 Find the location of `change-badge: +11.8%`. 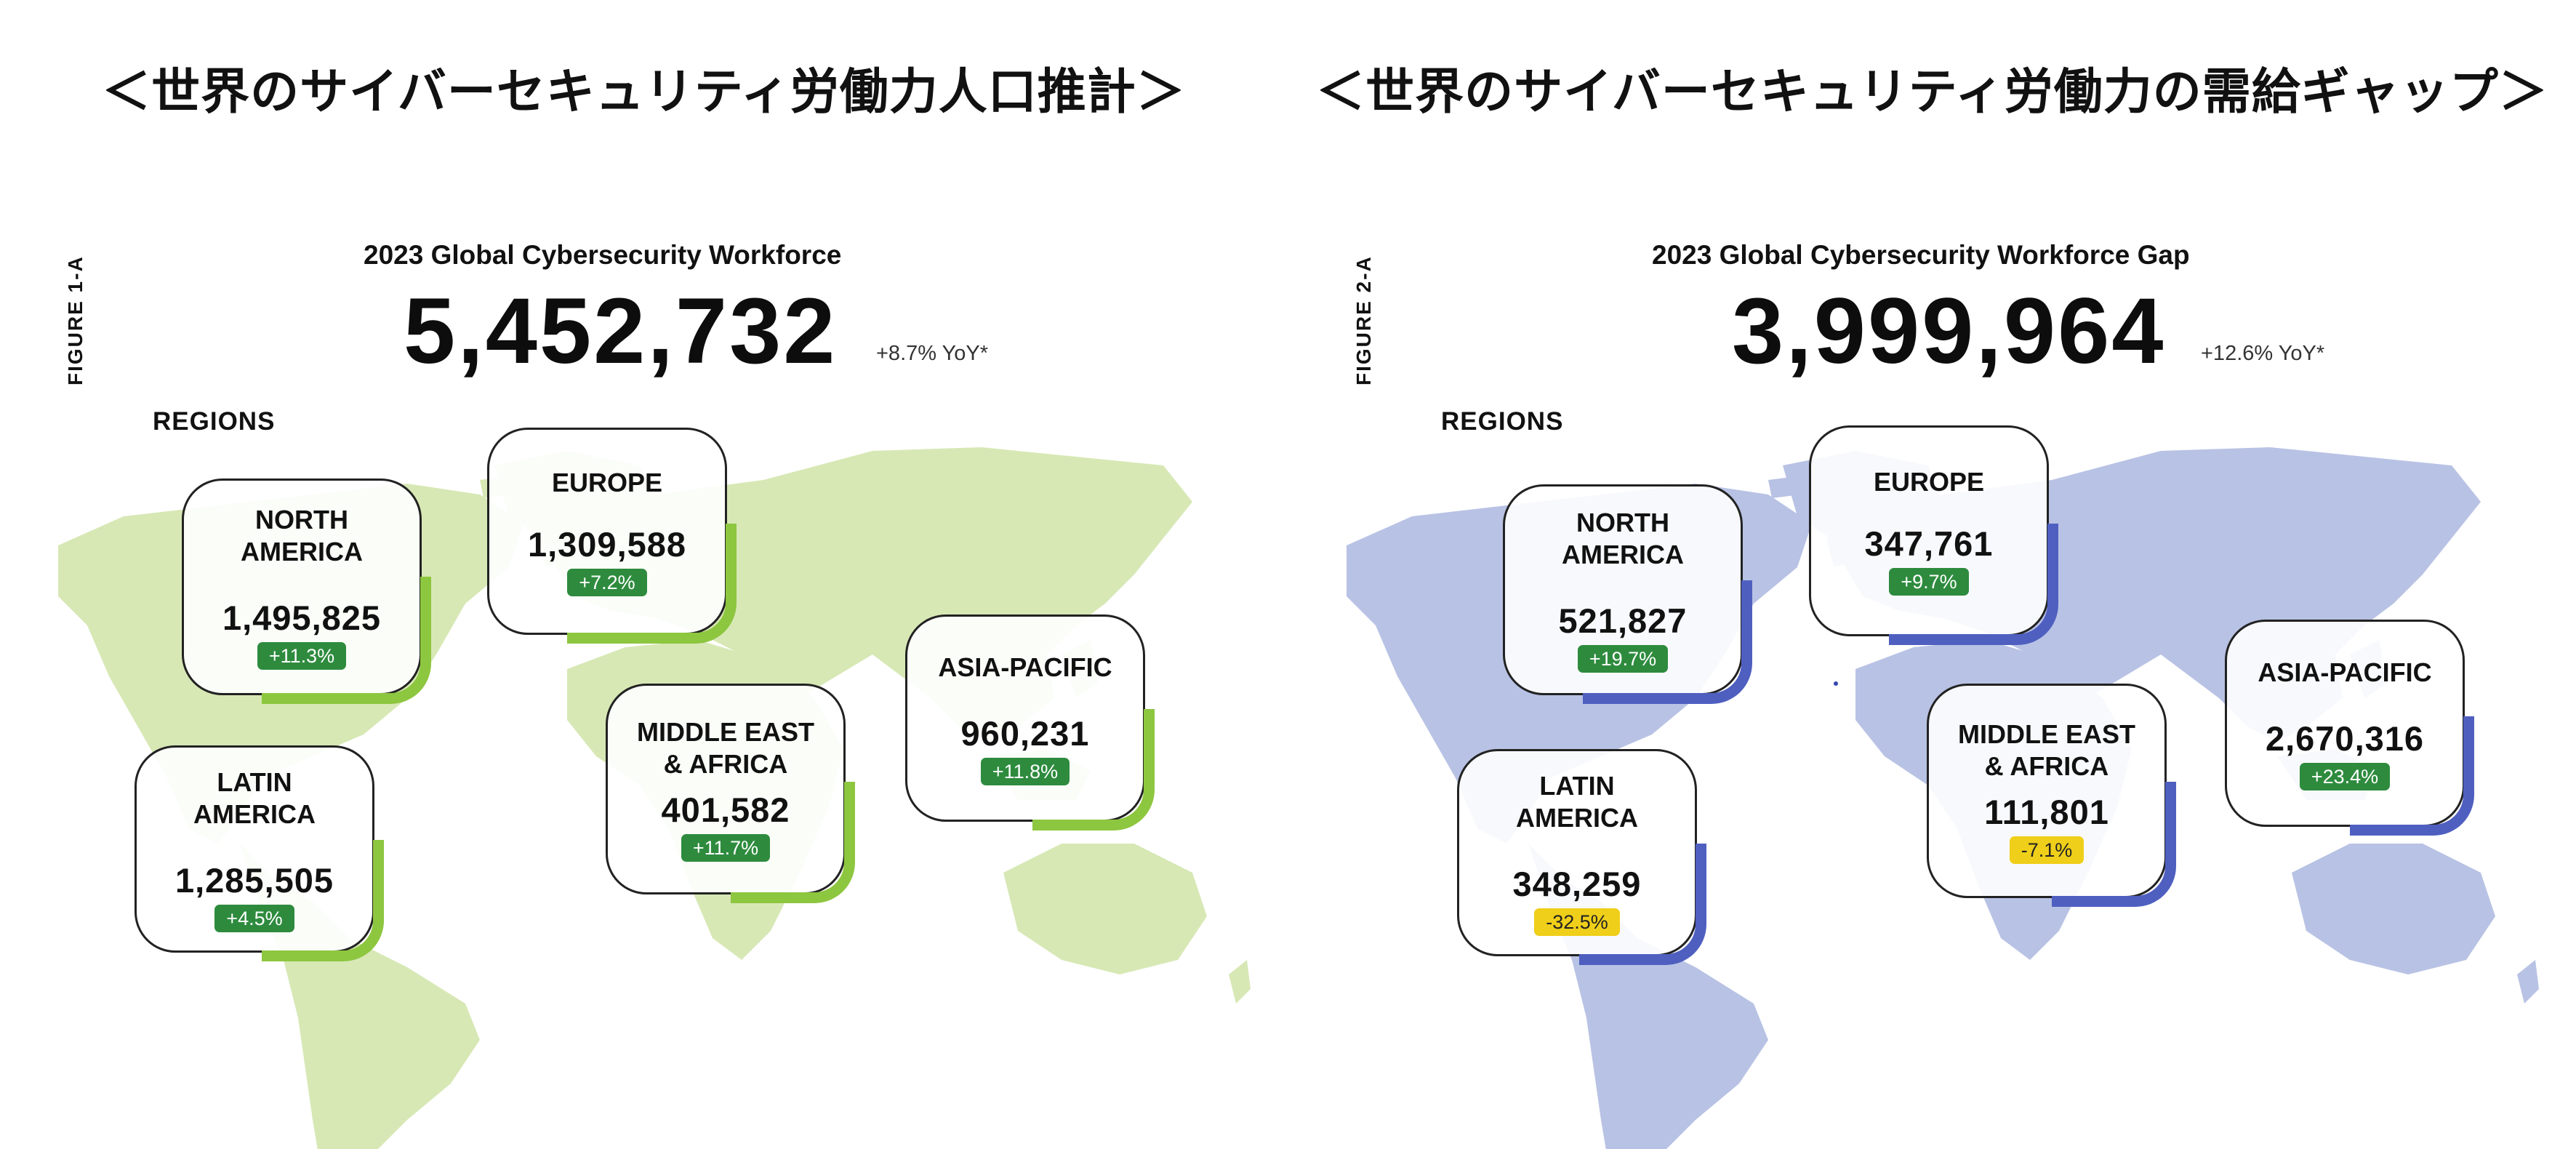

change-badge: +11.8% is located at coordinates (1025, 771).